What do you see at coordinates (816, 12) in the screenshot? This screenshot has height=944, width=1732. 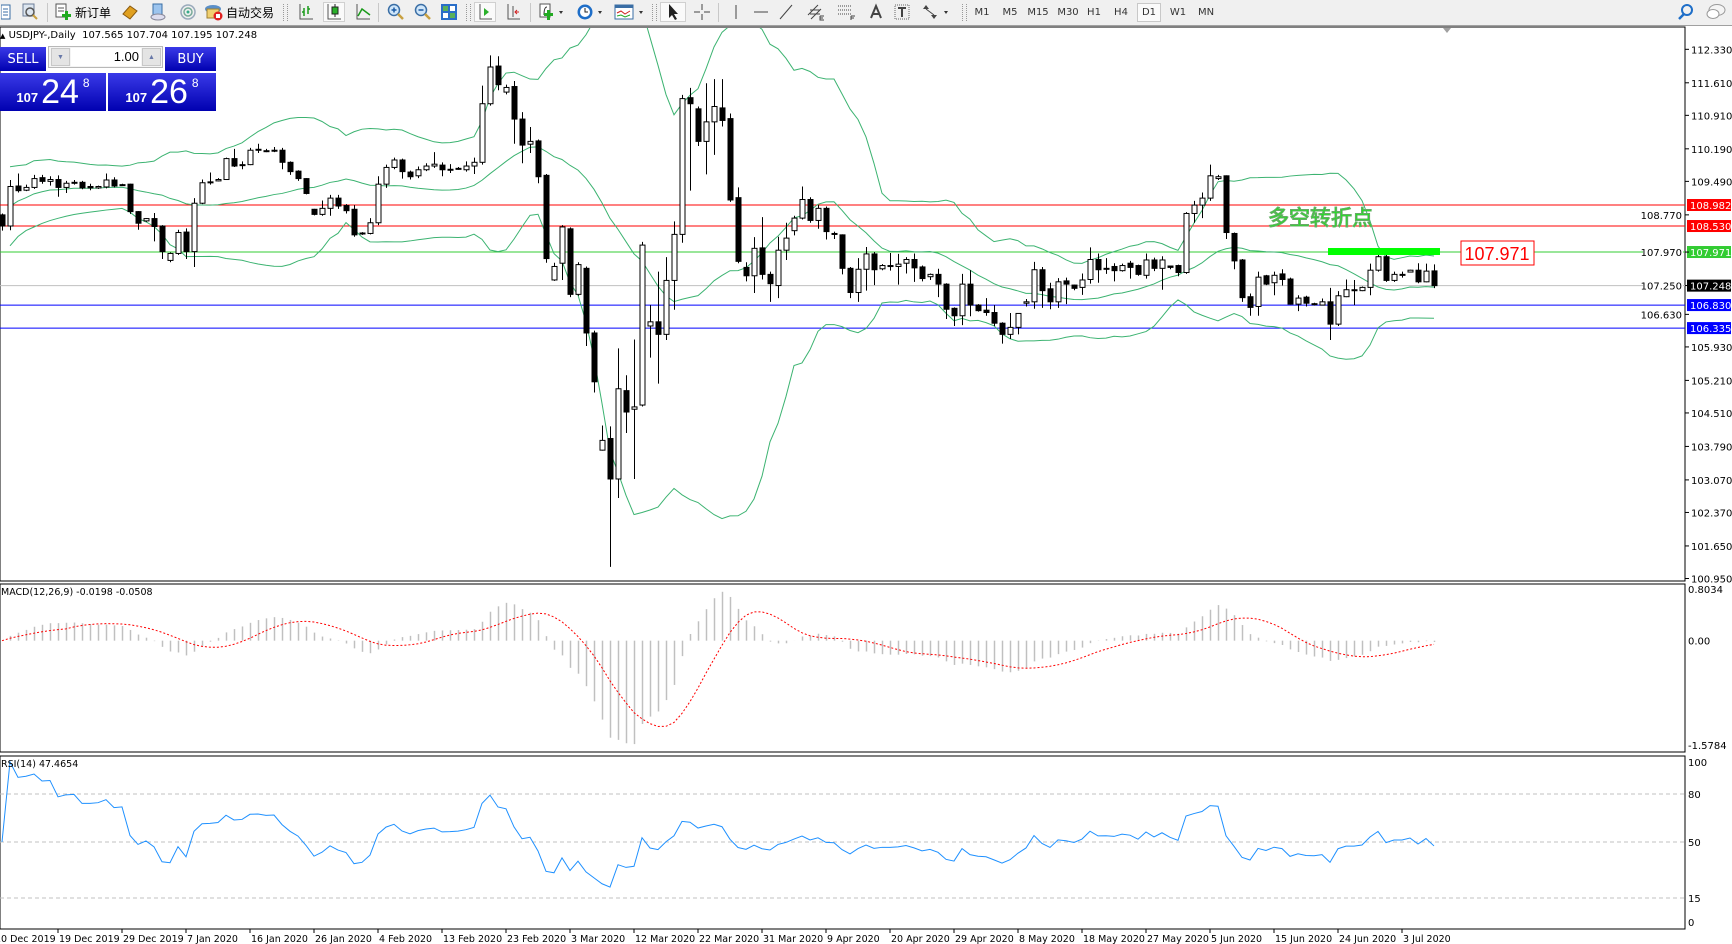 I see `equidistant-channel-tool` at bounding box center [816, 12].